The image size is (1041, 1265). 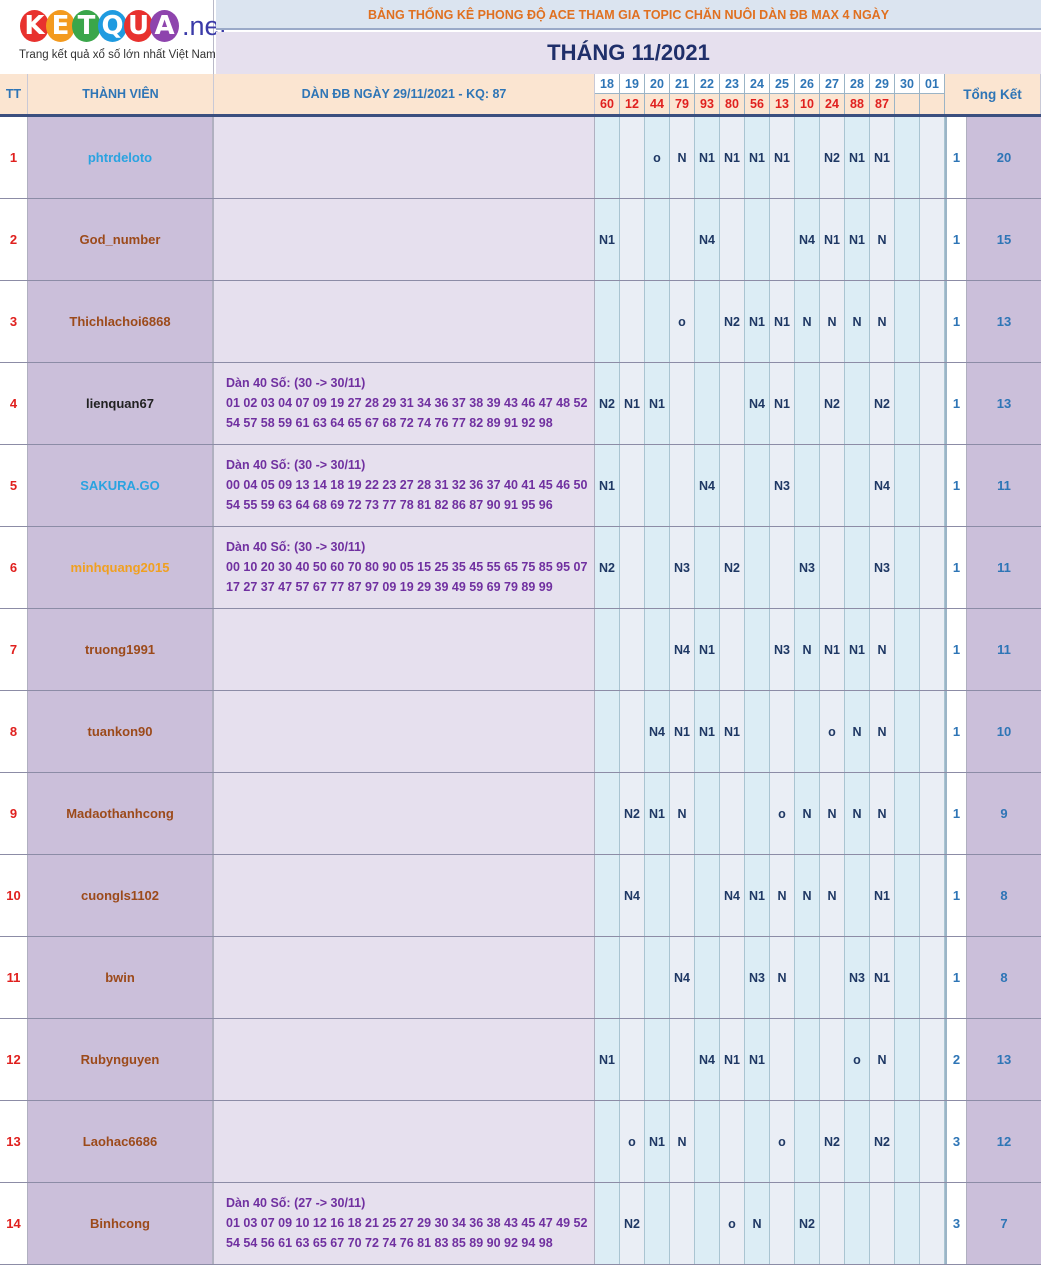 What do you see at coordinates (121, 239) in the screenshot?
I see `member-name: God_number` at bounding box center [121, 239].